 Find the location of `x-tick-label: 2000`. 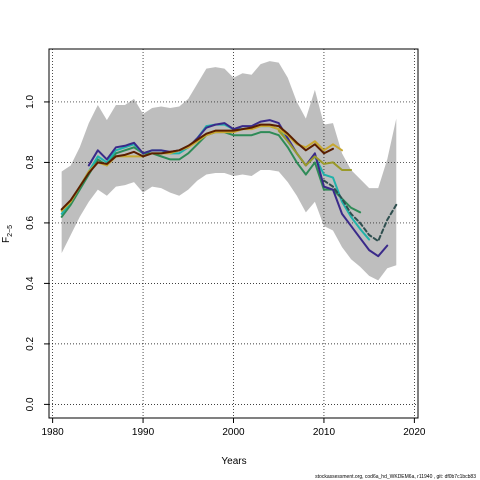

x-tick-label: 2000 is located at coordinates (233, 432).